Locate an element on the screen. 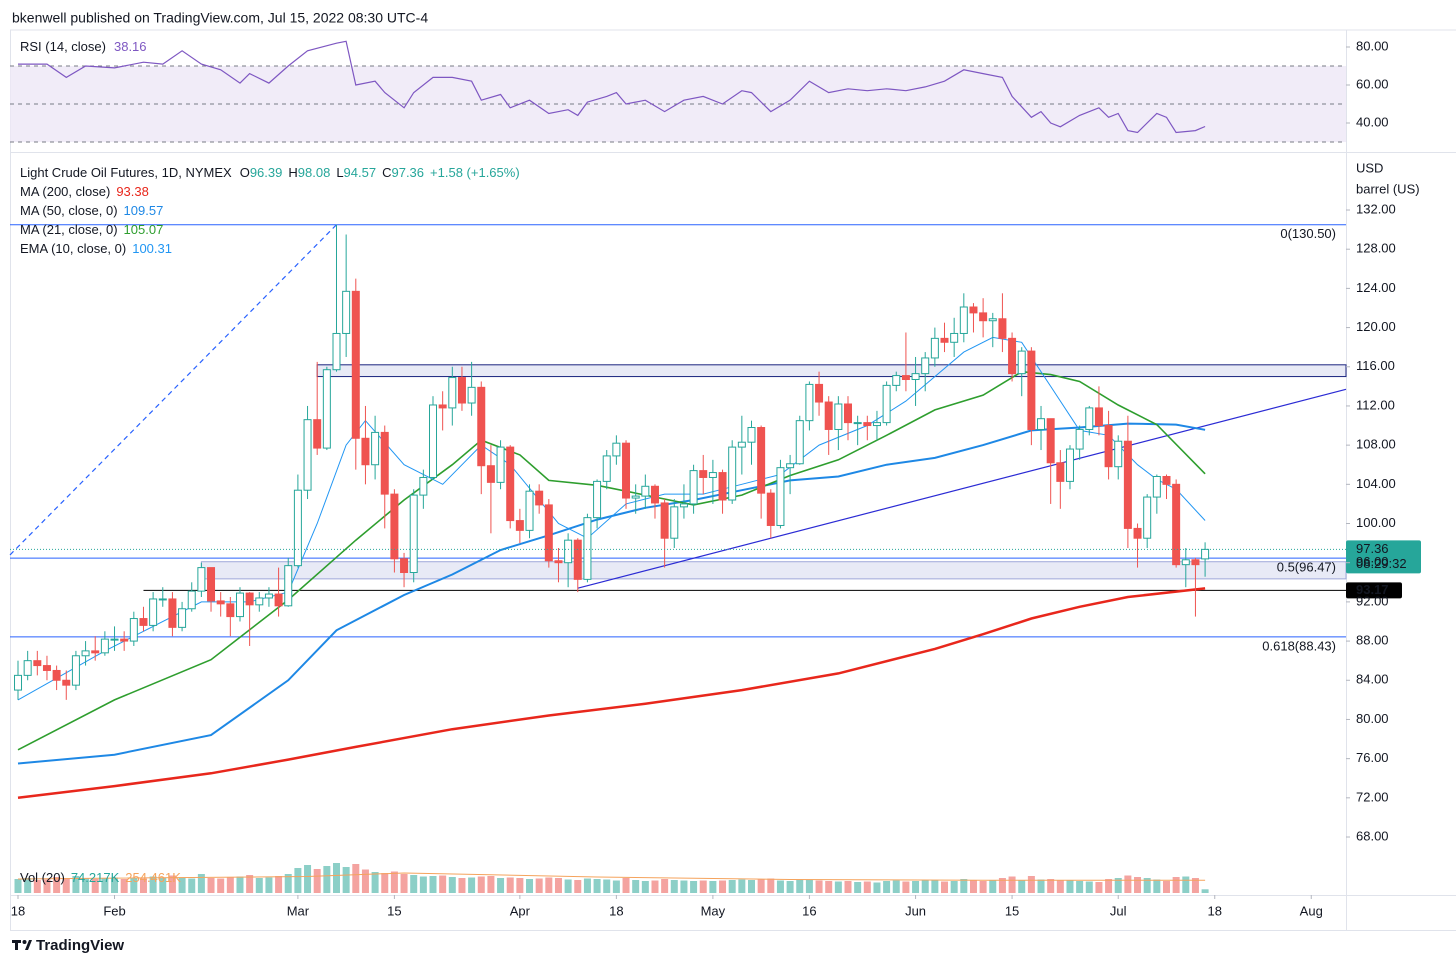 The height and width of the screenshot is (965, 1456). y-tick-label: 96.00 is located at coordinates (1372, 561).